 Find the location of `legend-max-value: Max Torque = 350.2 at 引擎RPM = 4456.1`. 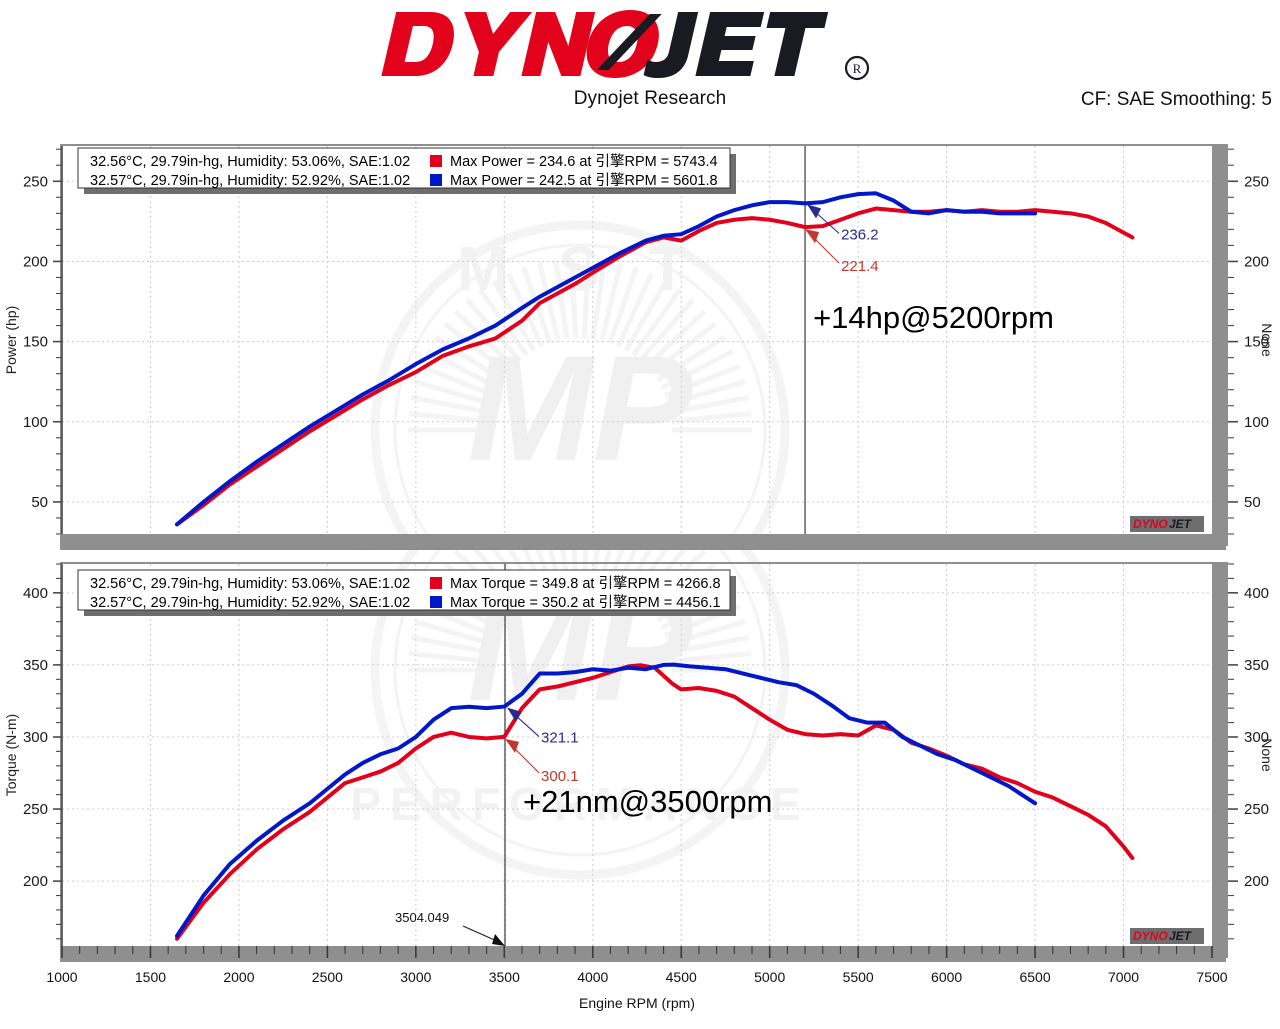

legend-max-value: Max Torque = 350.2 at 引擎RPM = 4456.1 is located at coordinates (585, 602).